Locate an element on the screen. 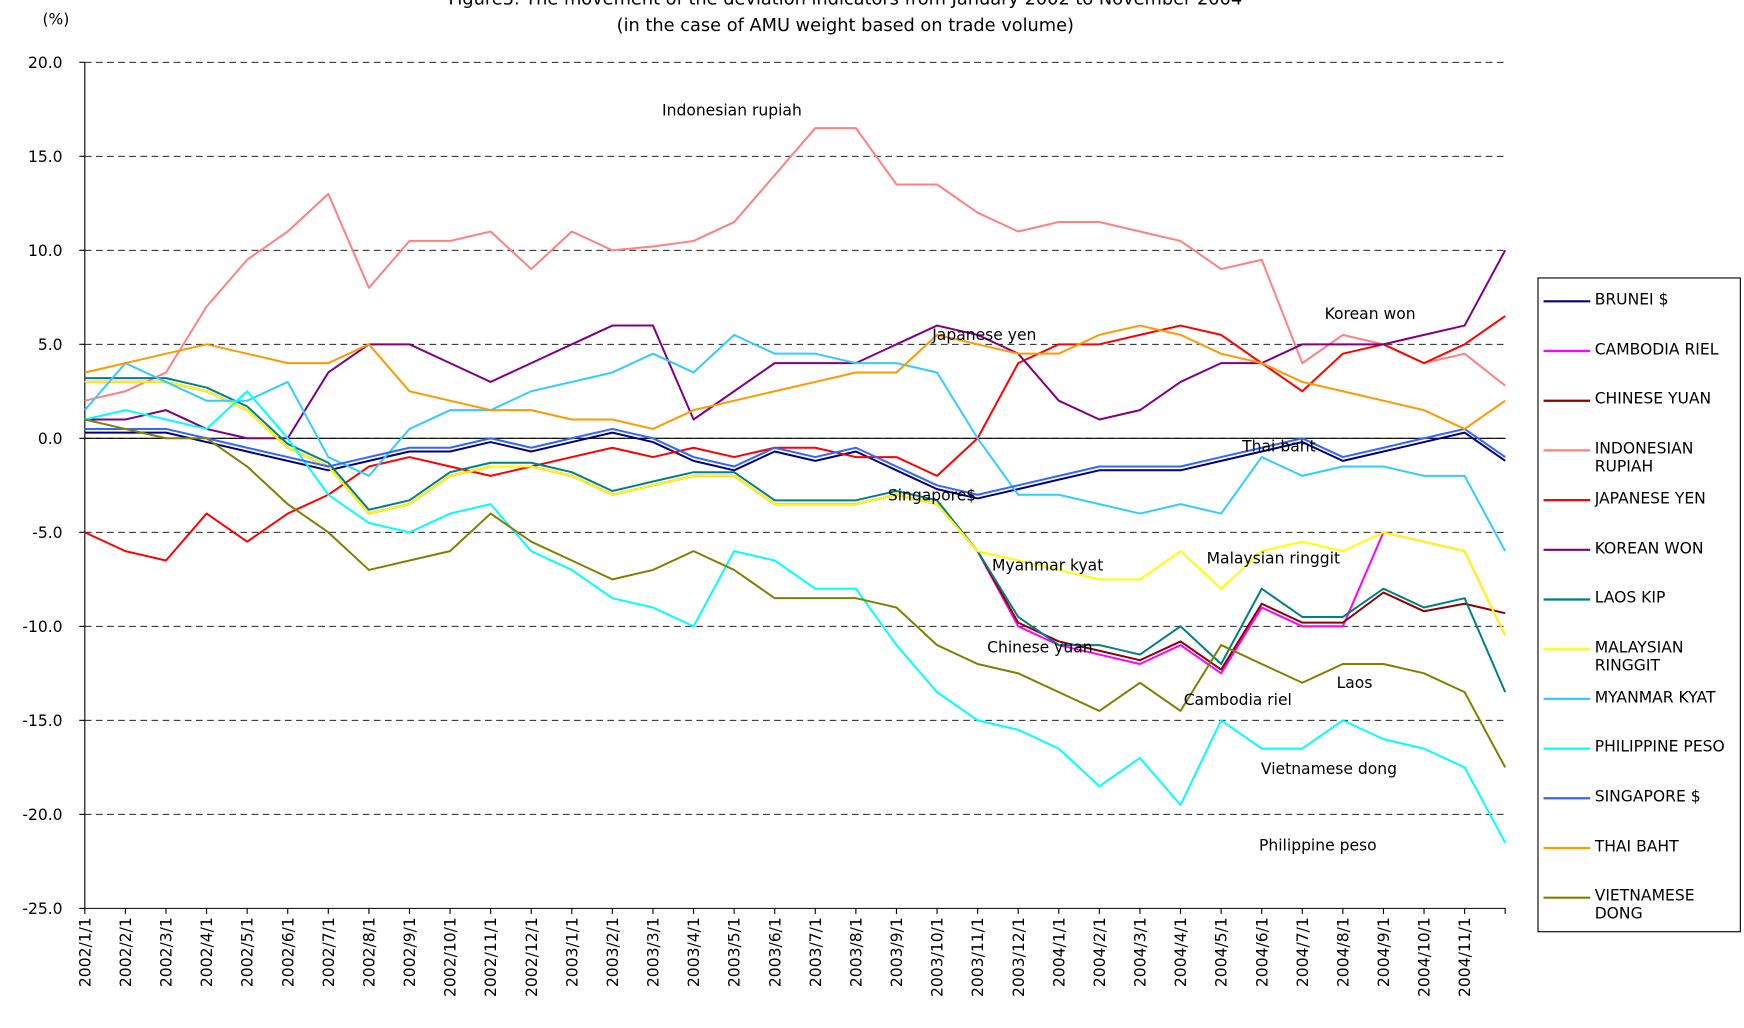 This screenshot has width=1744, height=1028. x-tick-label: 2002/12/1 is located at coordinates (532, 957).